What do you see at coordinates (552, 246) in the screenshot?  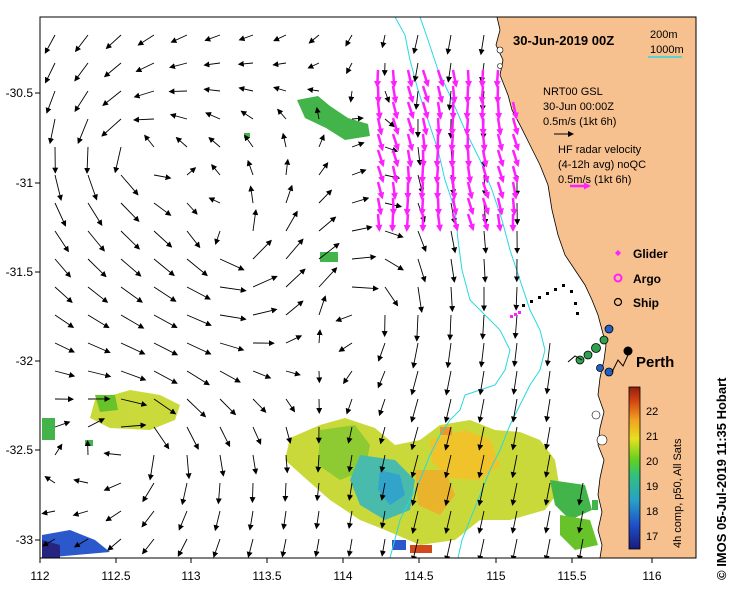 I see `coast-islands` at bounding box center [552, 246].